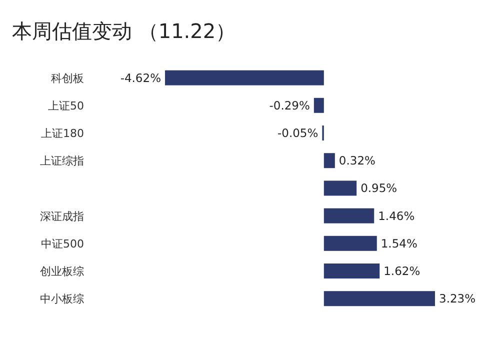 The width and height of the screenshot is (500, 352). I want to click on data-label: -0.29%, so click(289, 105).